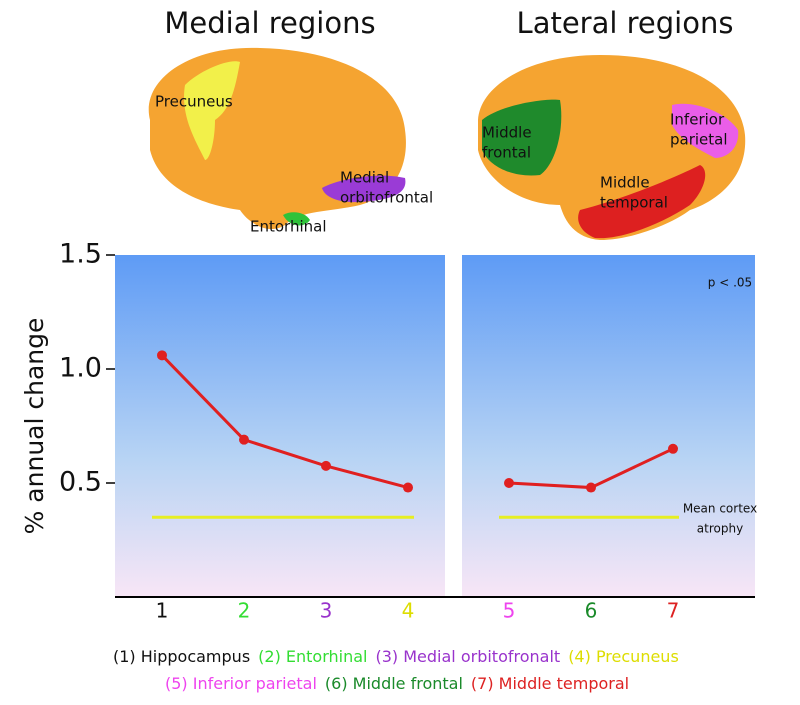 The height and width of the screenshot is (705, 800). Describe the element at coordinates (181, 656) in the screenshot. I see `legend-entry: (1) Hippocampus` at that location.